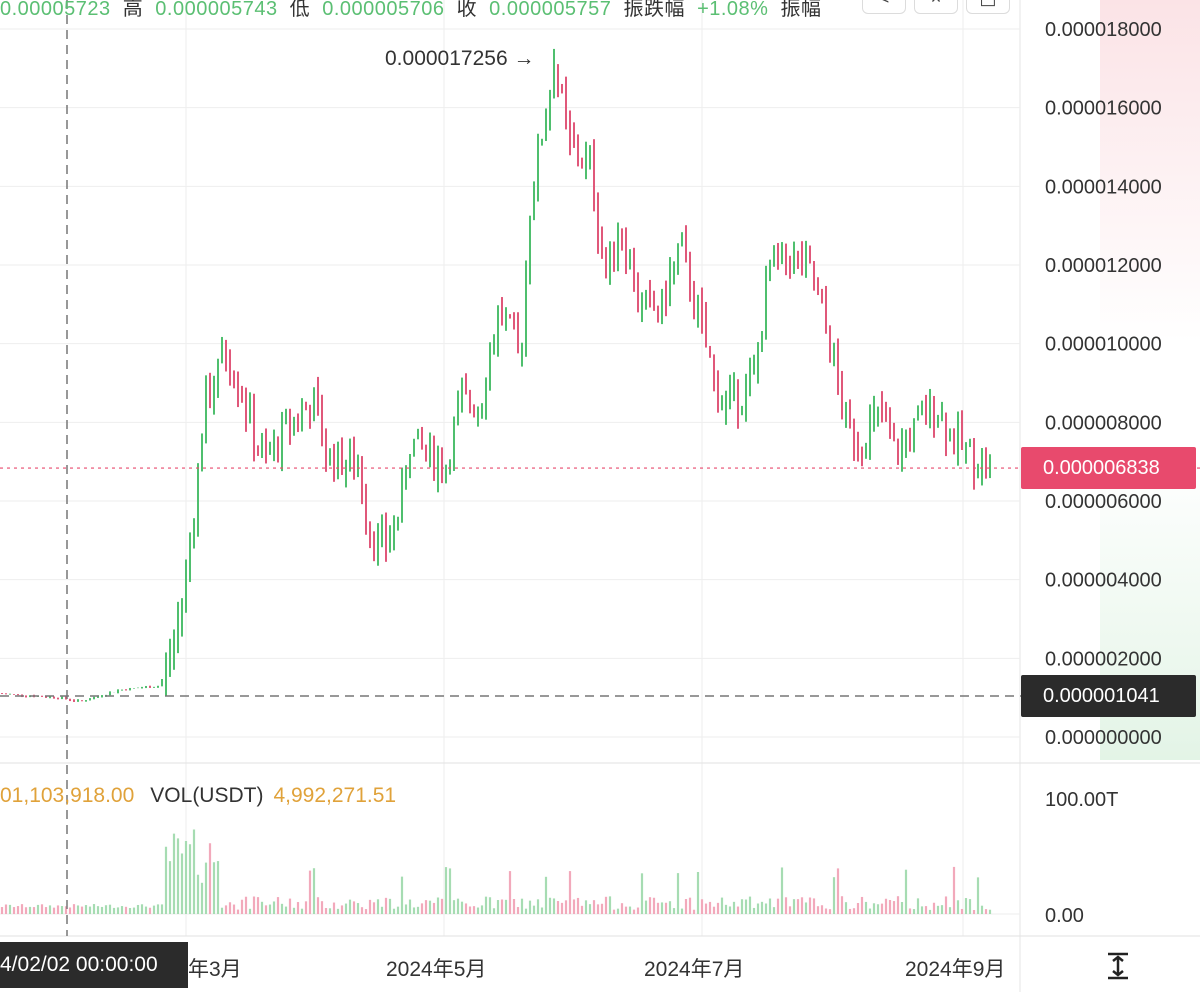  I want to click on price-axis-bg, so click(1150, 380).